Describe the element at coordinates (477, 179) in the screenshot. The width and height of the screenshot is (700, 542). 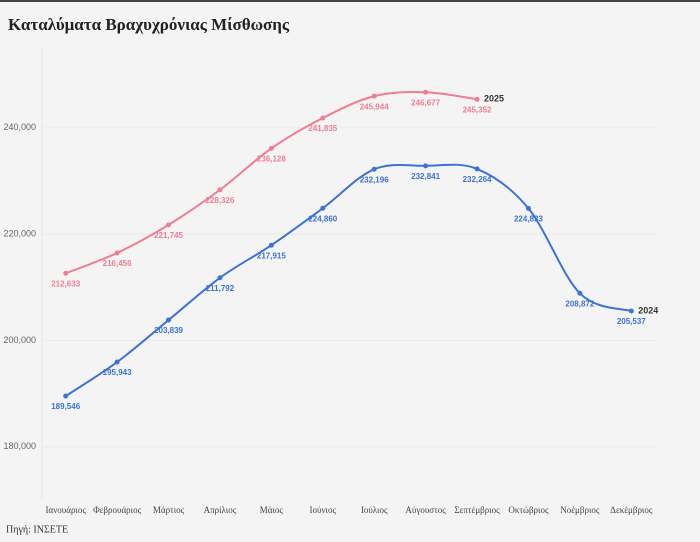
I see `value-label: 232,264` at that location.